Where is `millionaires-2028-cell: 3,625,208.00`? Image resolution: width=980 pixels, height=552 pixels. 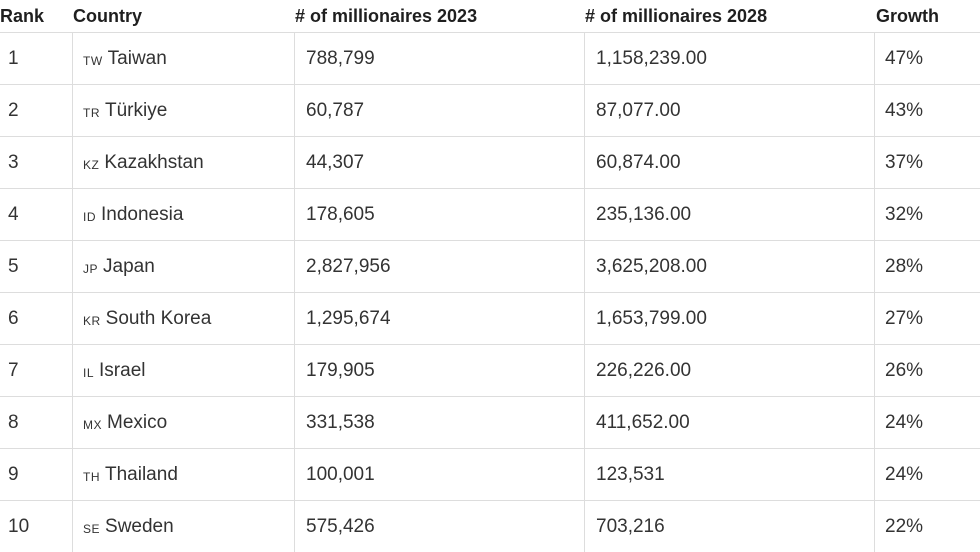
millionaires-2028-cell: 3,625,208.00 is located at coordinates (729, 266).